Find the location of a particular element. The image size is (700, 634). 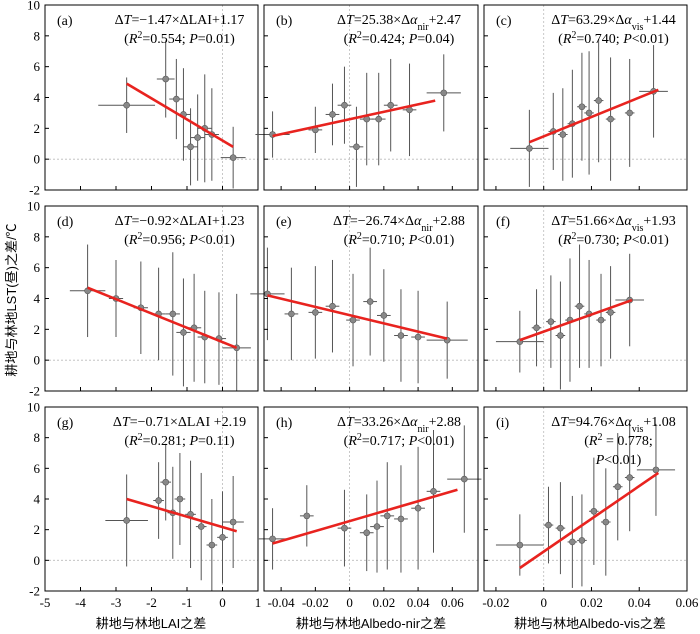

regression-equation: ΔT=−1.47×ΔLAI+1.17 is located at coordinates (180, 20).